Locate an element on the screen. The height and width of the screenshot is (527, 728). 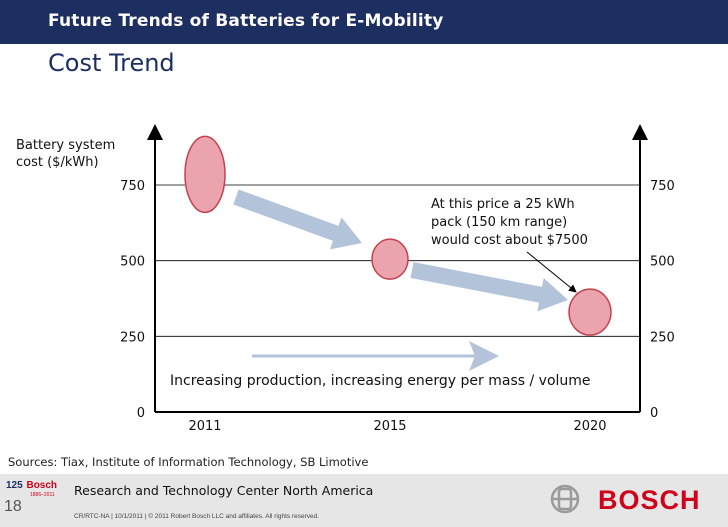
data-point-2015 is located at coordinates (390, 259).